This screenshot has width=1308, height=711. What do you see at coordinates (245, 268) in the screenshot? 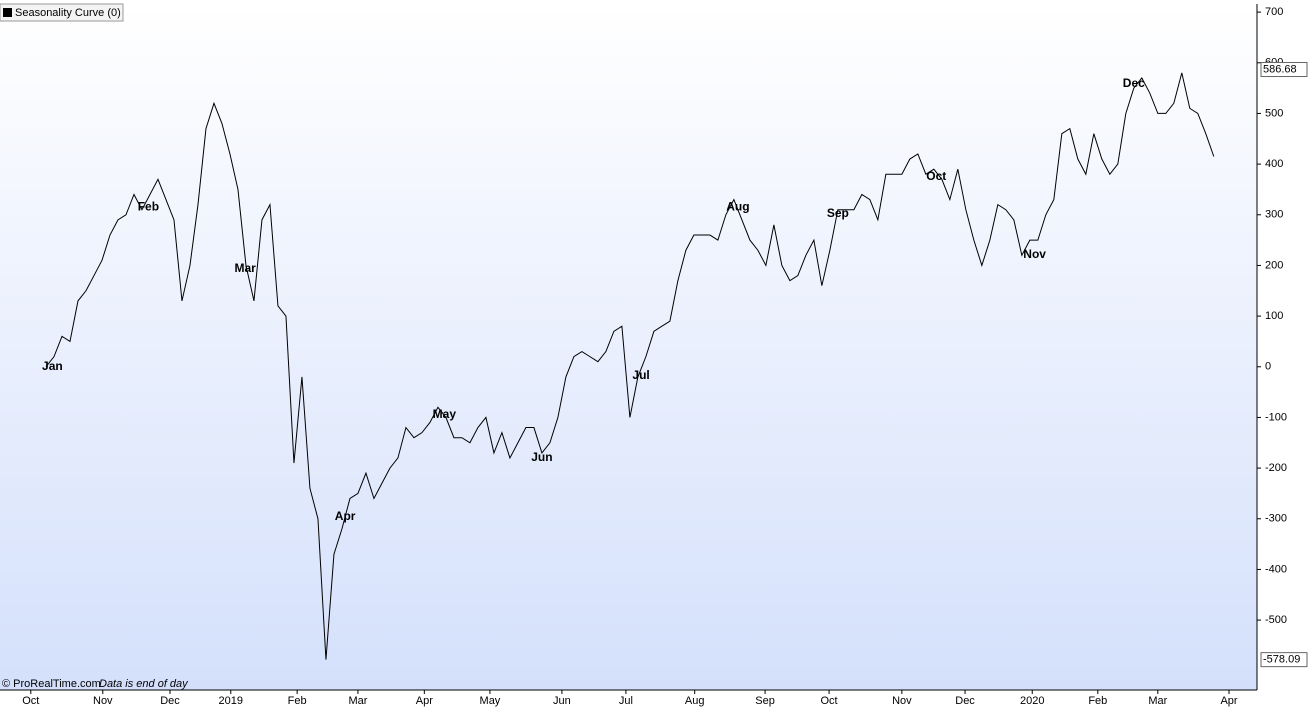
I see `month-annotation: Mar` at bounding box center [245, 268].